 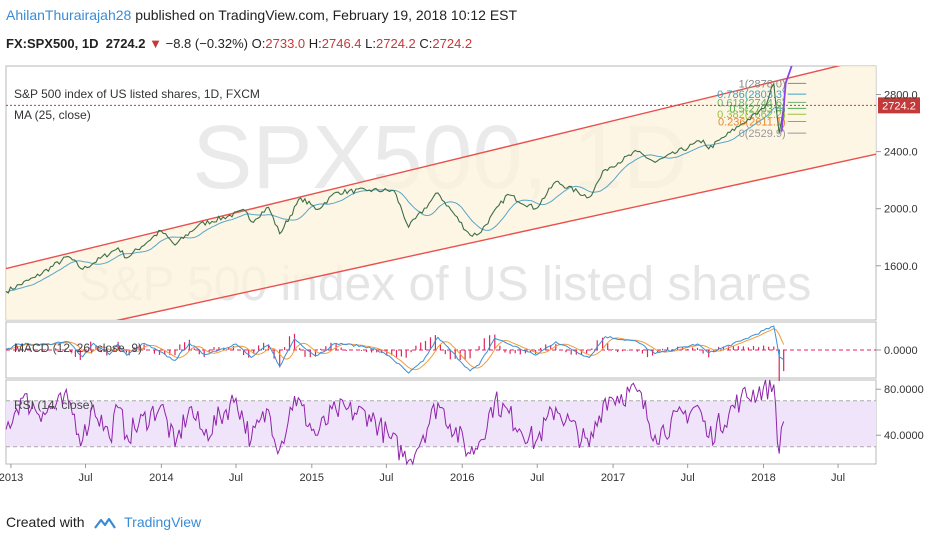 I want to click on last-price: 2724.2, so click(x=125, y=43).